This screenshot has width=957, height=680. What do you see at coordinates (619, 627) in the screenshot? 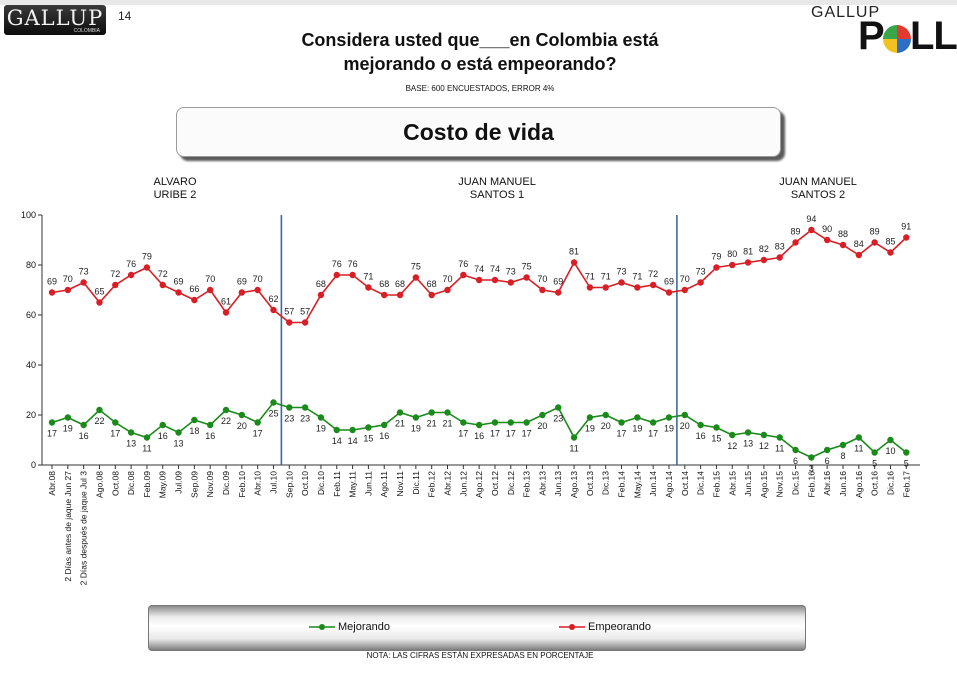
I see `legend-label-empeorando: Empeorando` at bounding box center [619, 627].